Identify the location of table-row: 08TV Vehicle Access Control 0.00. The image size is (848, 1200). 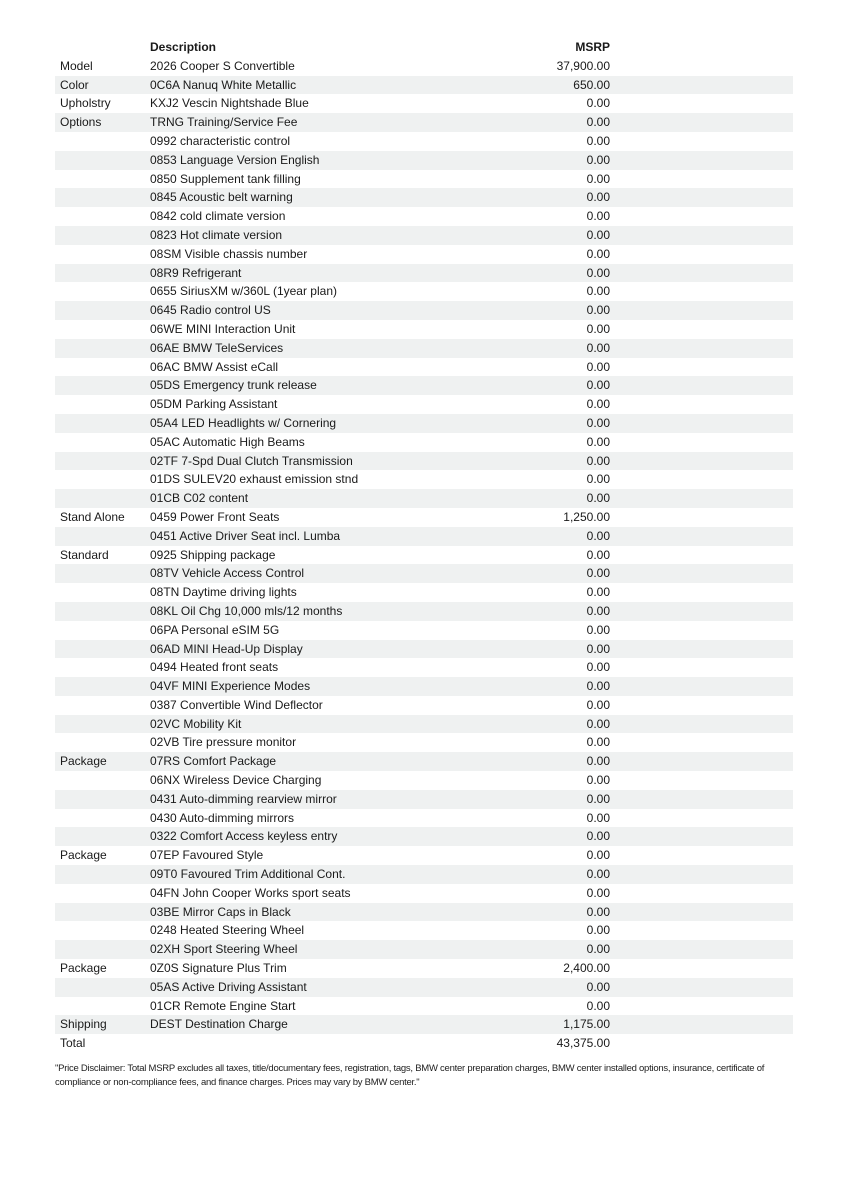
(424, 574).